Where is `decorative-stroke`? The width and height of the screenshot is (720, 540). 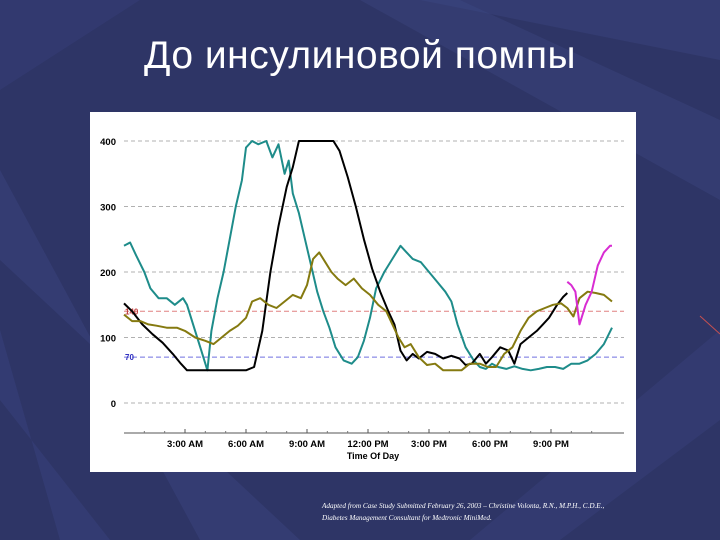
decorative-stroke is located at coordinates (709, 325).